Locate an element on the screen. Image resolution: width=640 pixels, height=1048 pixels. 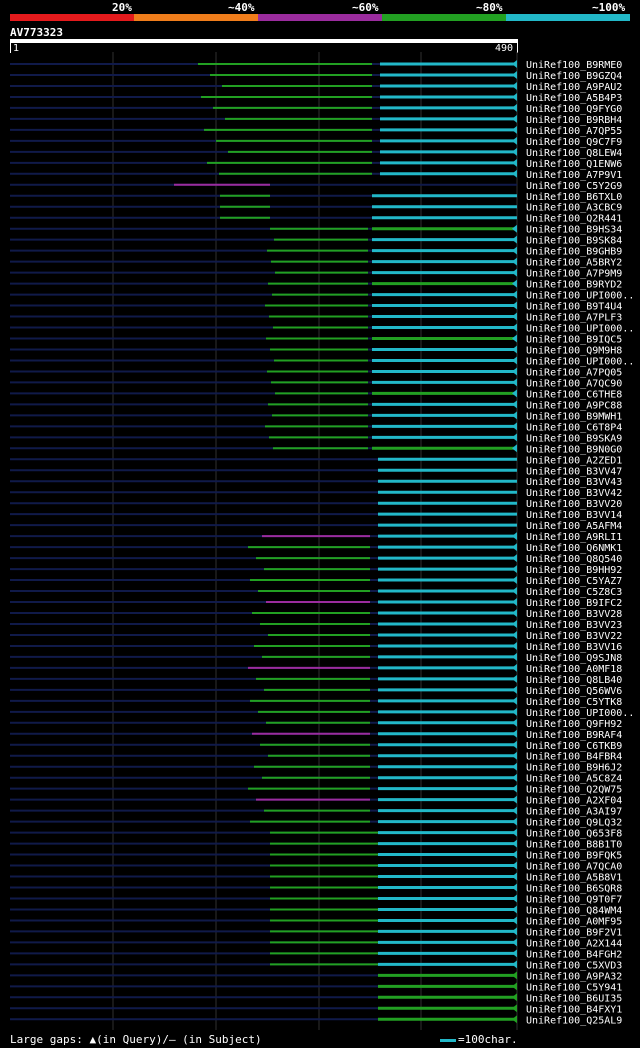
hit-name: UniRef100_C6T8P4 is located at coordinates (574, 427).